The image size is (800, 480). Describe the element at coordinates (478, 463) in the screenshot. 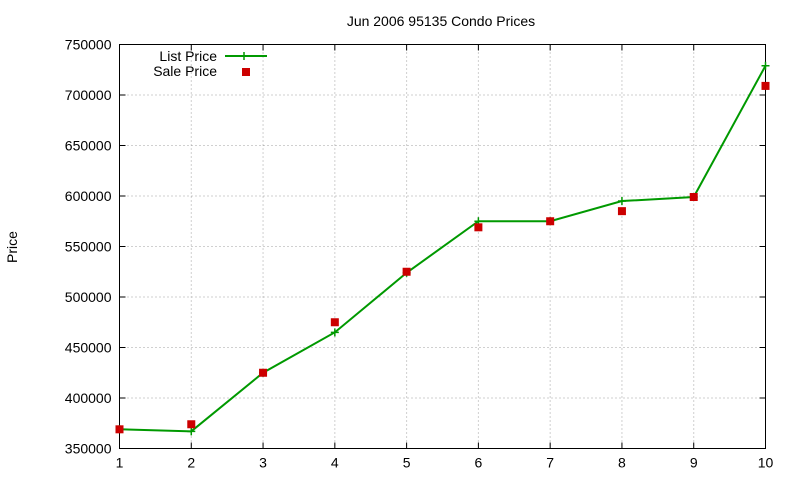

I see `x-tick-label: 6` at that location.